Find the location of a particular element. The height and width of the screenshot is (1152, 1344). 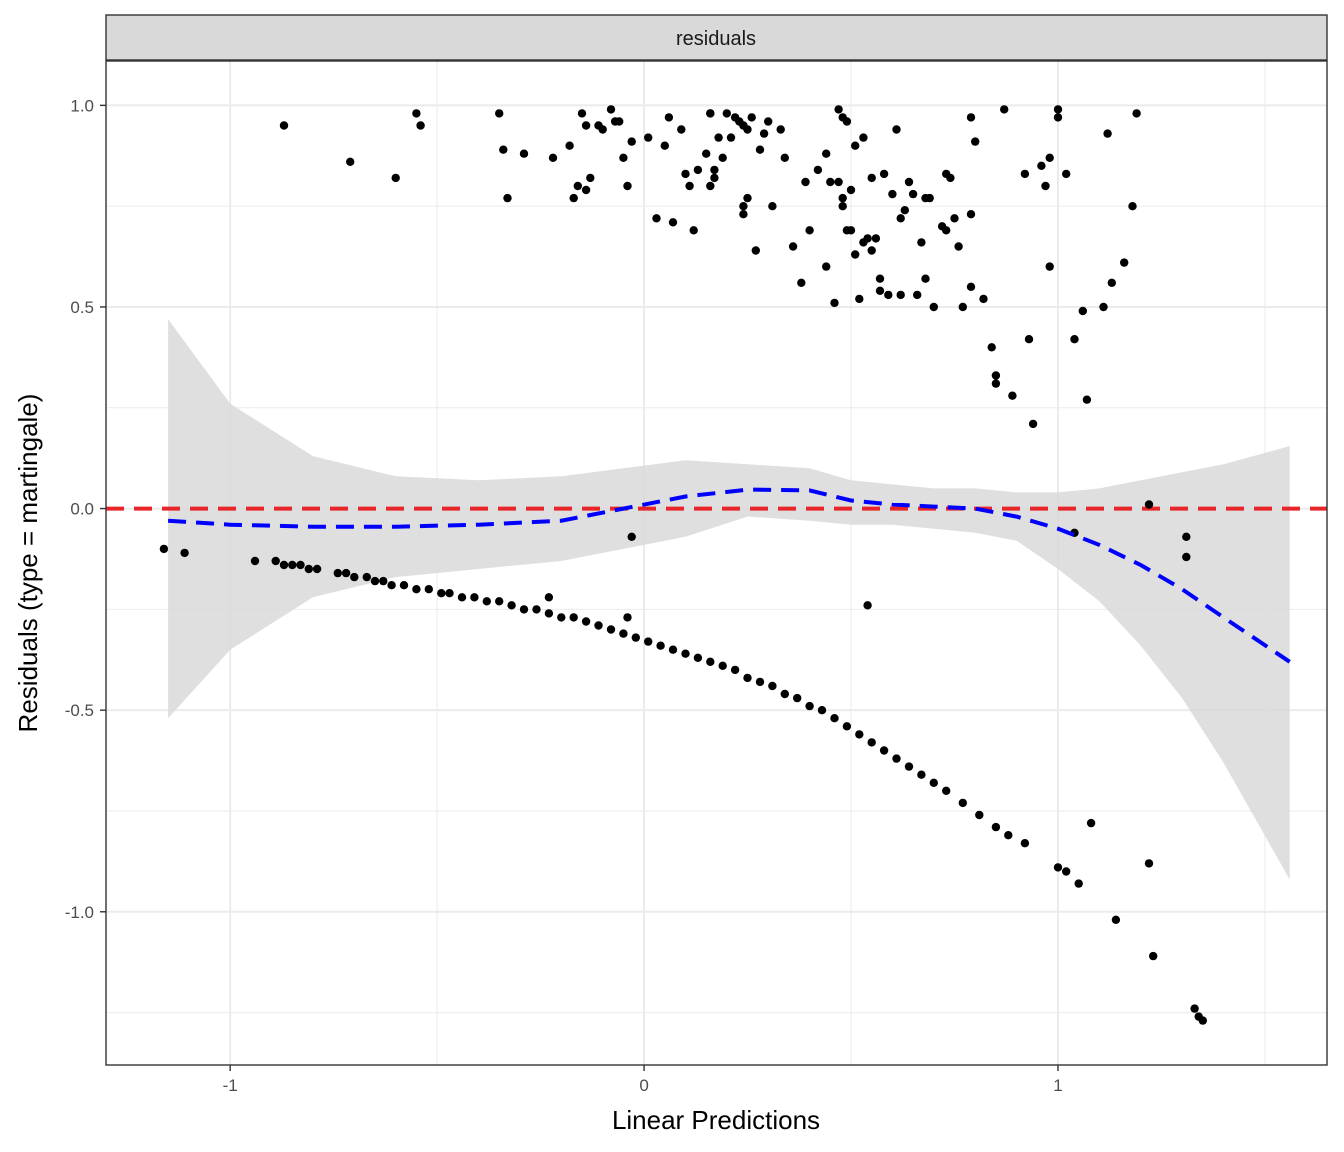

x-axis: -1 0 1 is located at coordinates (643, 1080).